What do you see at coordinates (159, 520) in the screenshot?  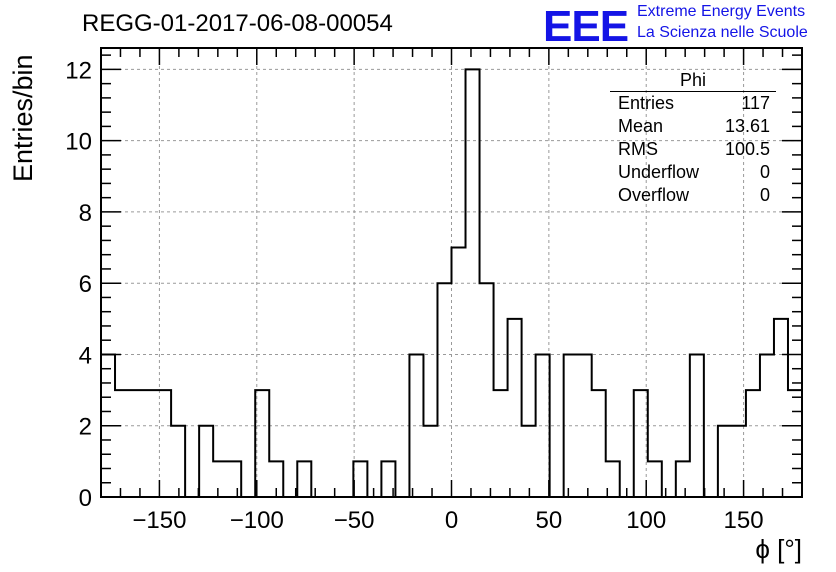 I see `x-tick-label: −150` at bounding box center [159, 520].